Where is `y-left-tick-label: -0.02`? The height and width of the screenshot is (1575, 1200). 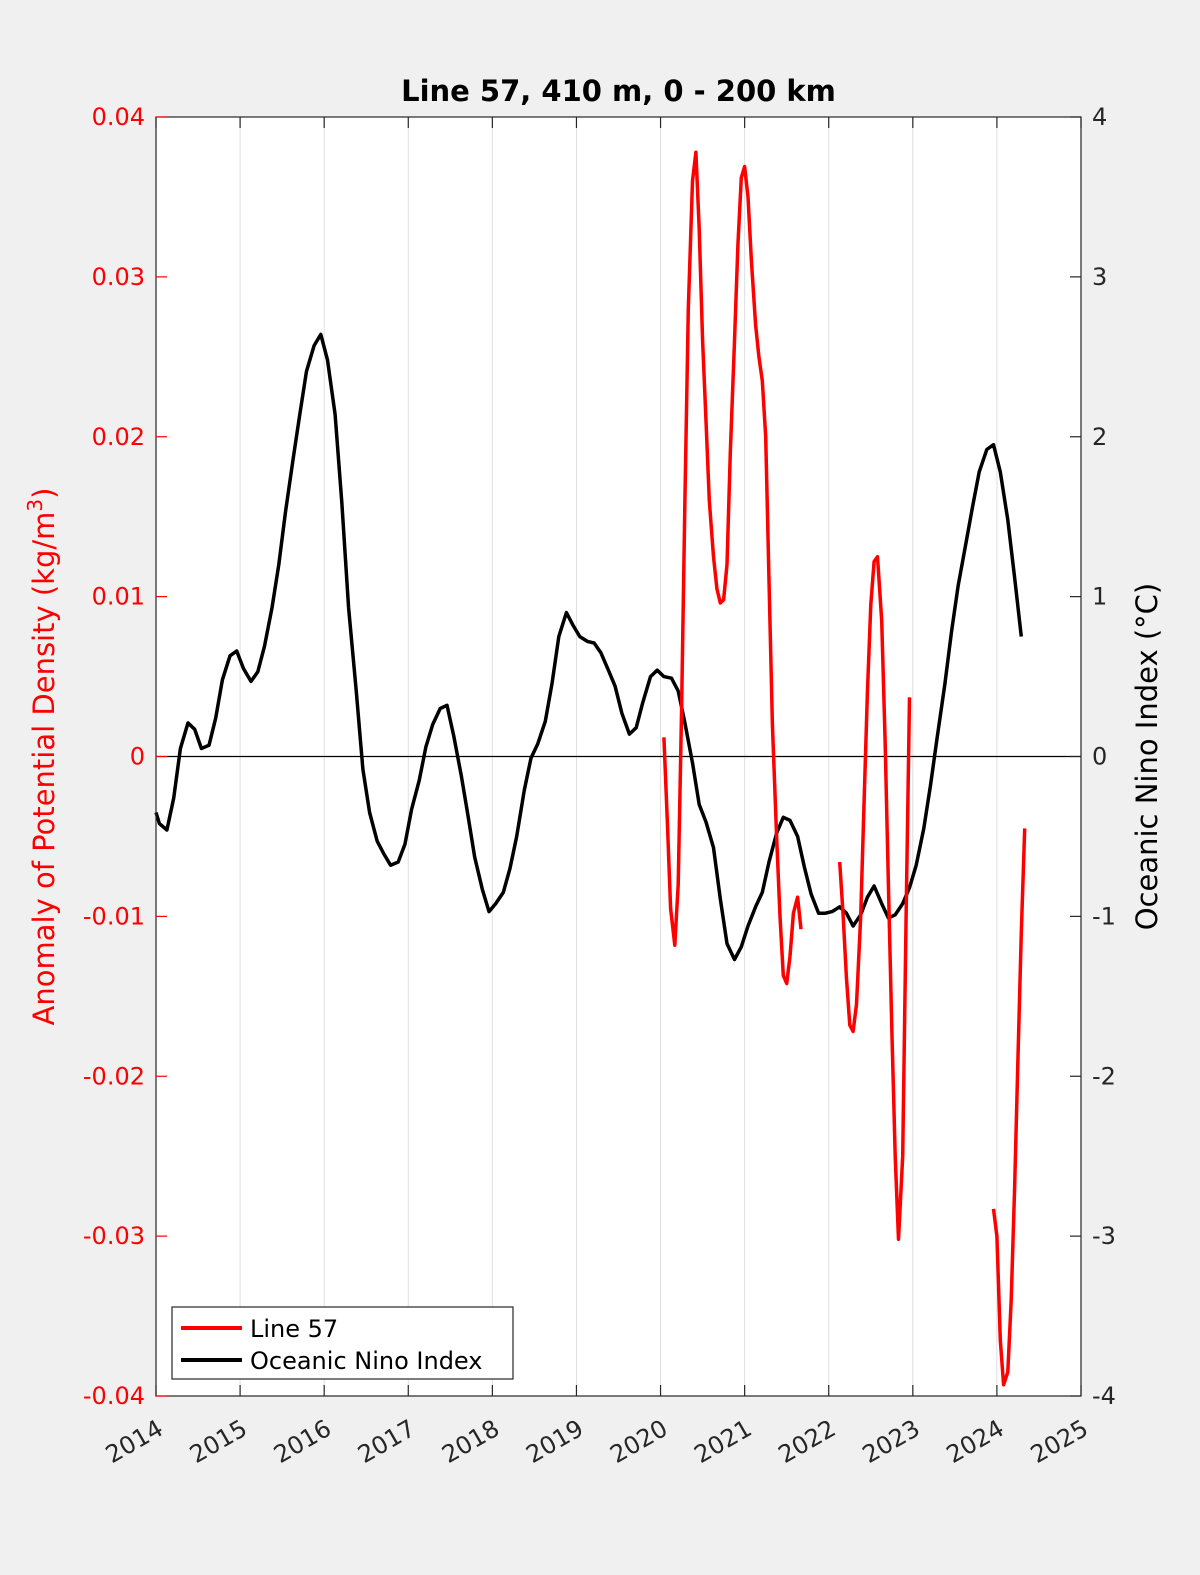 y-left-tick-label: -0.02 is located at coordinates (114, 1076).